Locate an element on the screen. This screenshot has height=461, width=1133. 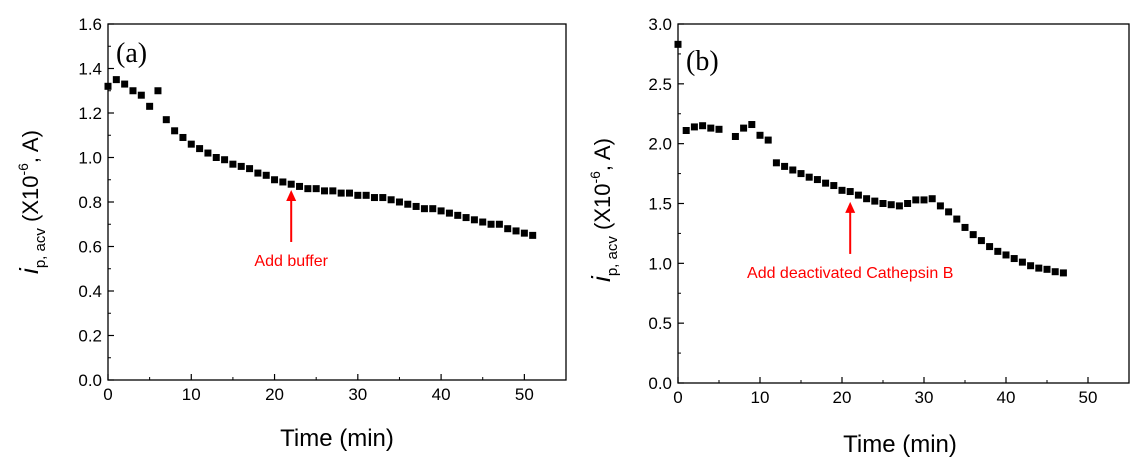
y-axis-title-a: ip, acv (X10-6, A) is located at coordinates (31, 202).